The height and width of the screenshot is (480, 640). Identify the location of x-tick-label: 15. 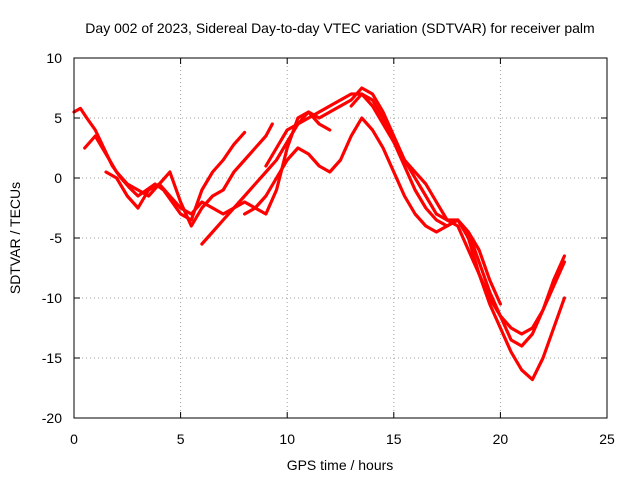
(394, 439).